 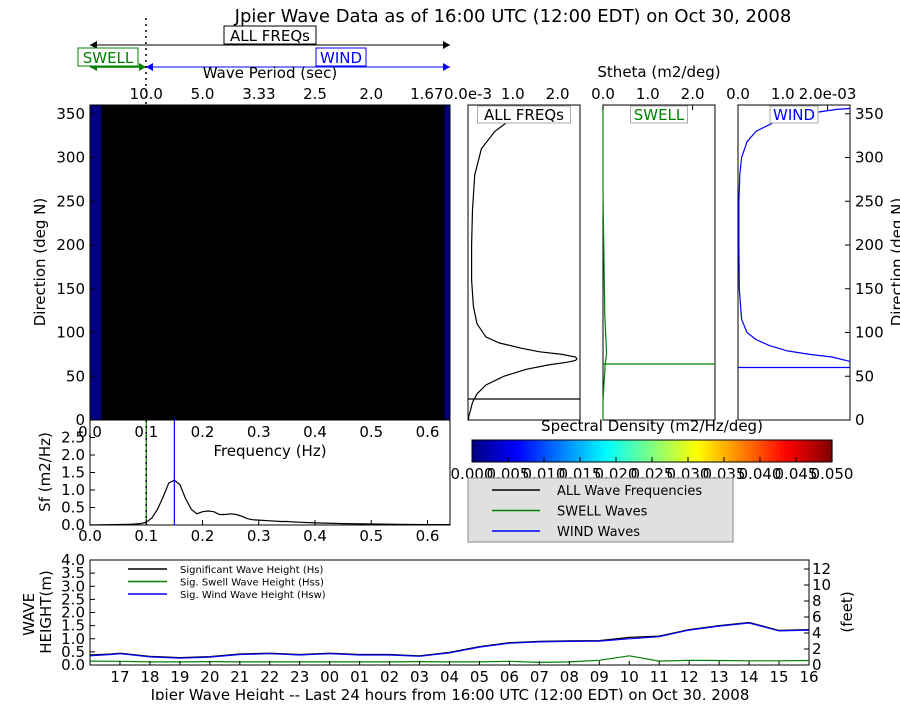 I want to click on spectrum-period-tick-label: 2.5, so click(x=315, y=94).